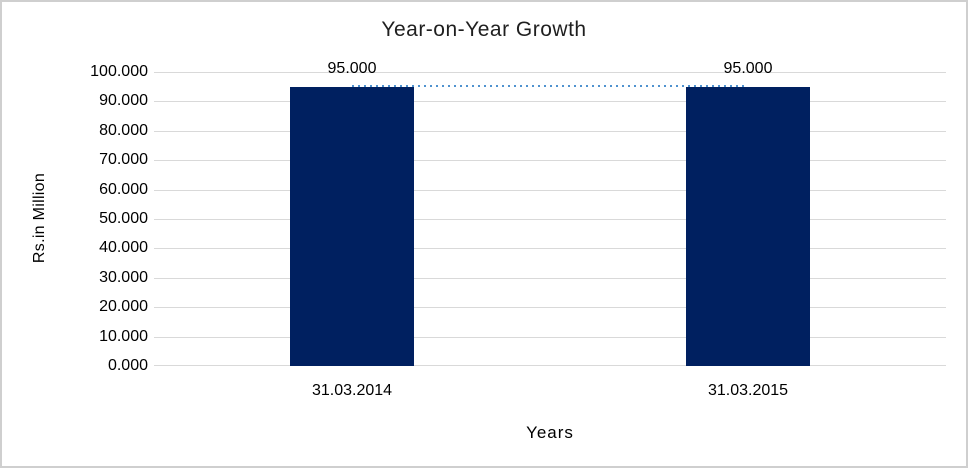 This screenshot has width=968, height=468. What do you see at coordinates (748, 390) in the screenshot?
I see `x-axis-category-label: 31.03.2015` at bounding box center [748, 390].